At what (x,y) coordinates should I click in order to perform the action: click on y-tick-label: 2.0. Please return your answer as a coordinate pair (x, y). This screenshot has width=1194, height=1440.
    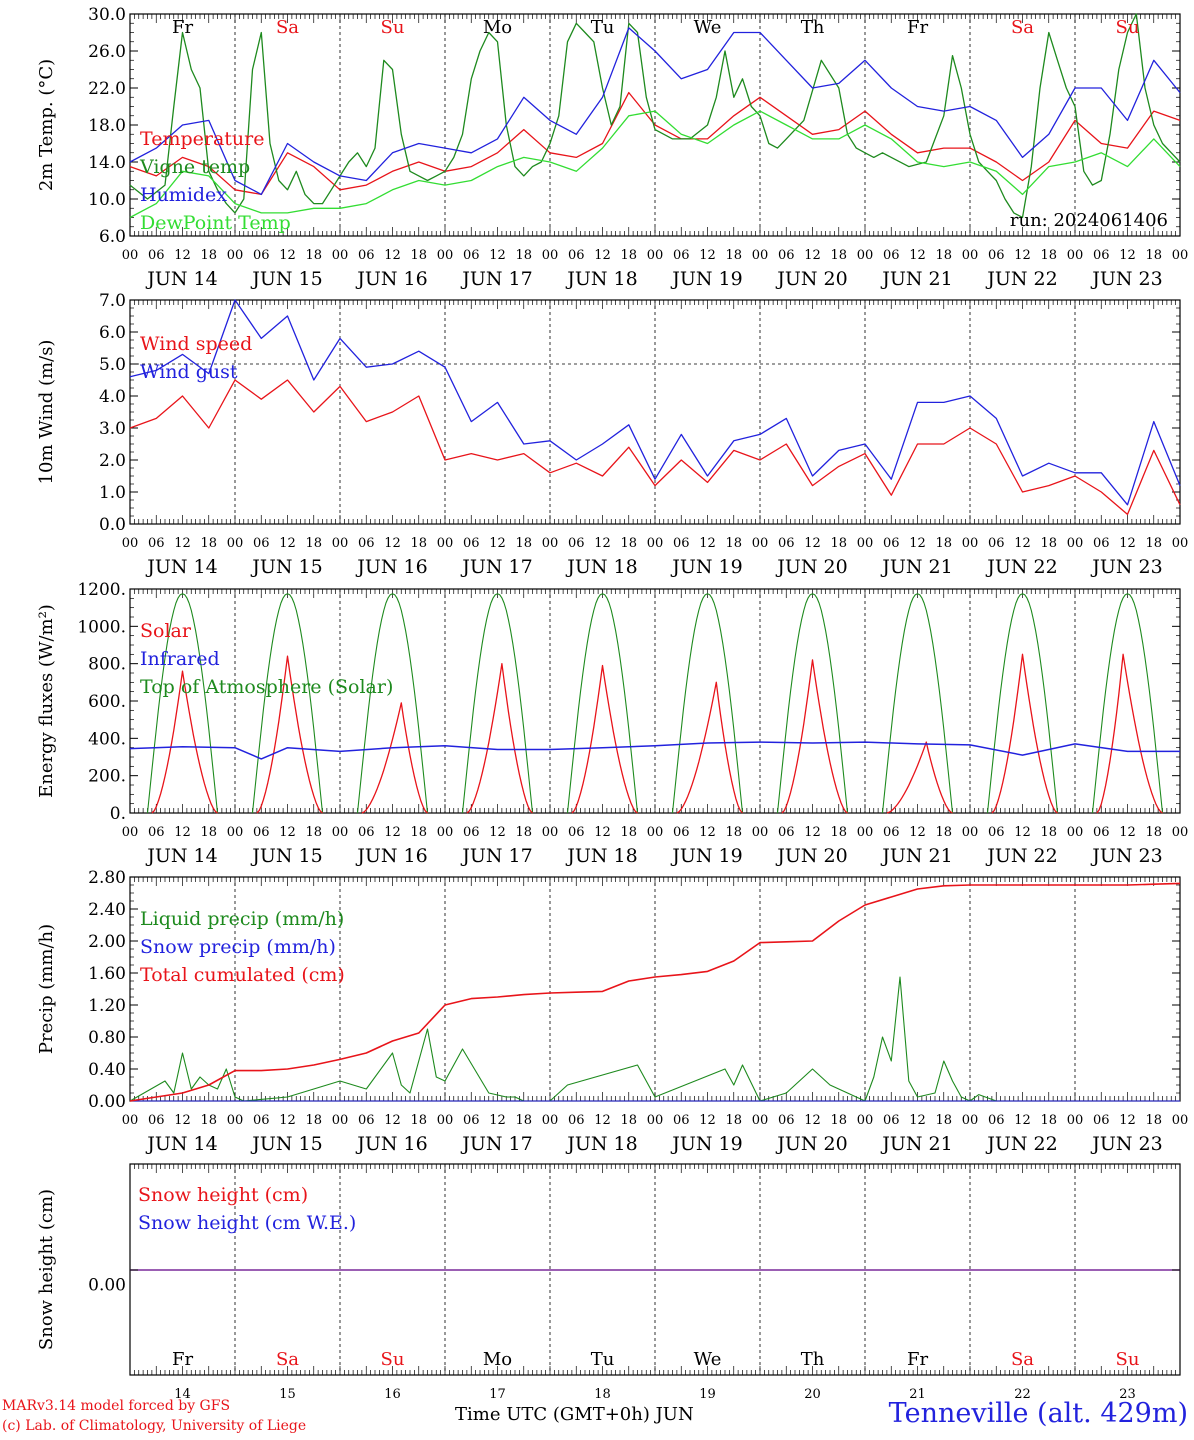
    Looking at the image, I should click on (112, 461).